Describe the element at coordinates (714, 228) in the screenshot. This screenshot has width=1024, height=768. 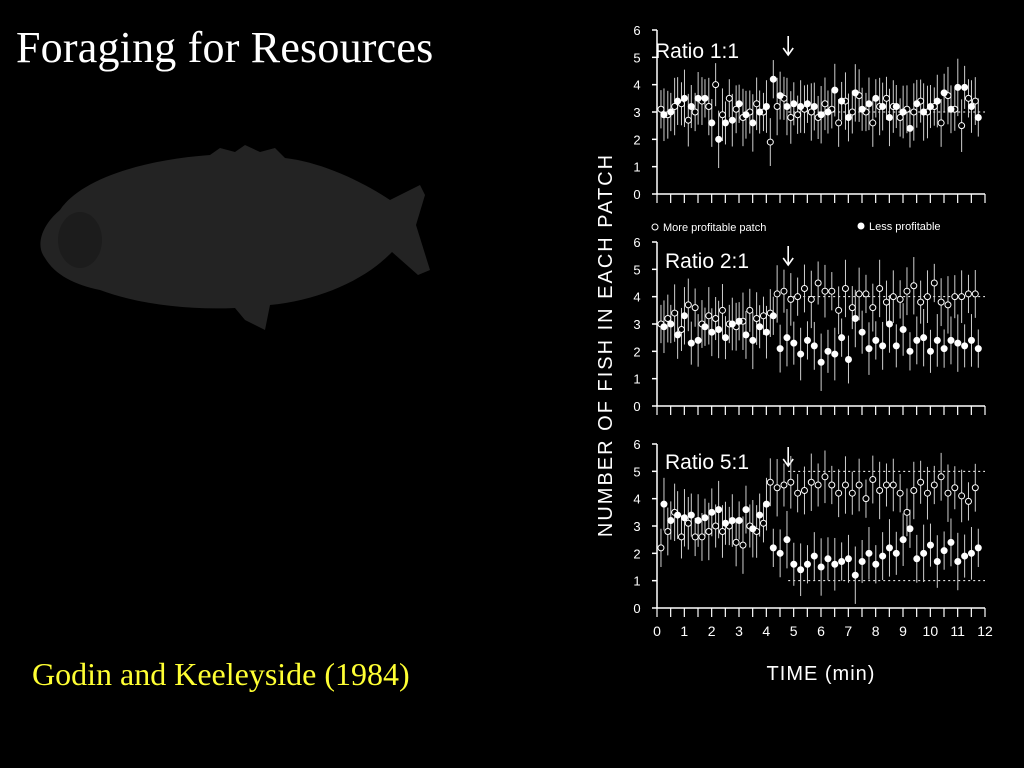
I see `legend-more-profitable-label: More profitable patch` at that location.